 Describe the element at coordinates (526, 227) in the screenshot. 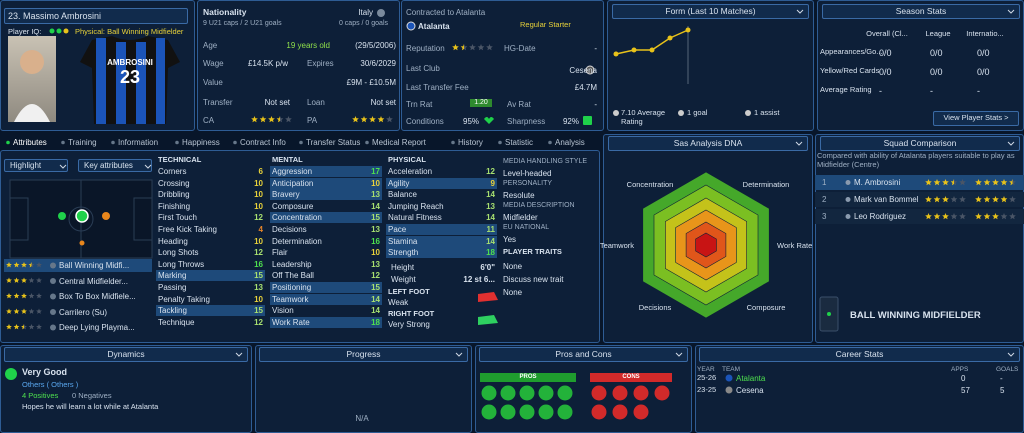

I see `text: EU NATIONAL` at that location.